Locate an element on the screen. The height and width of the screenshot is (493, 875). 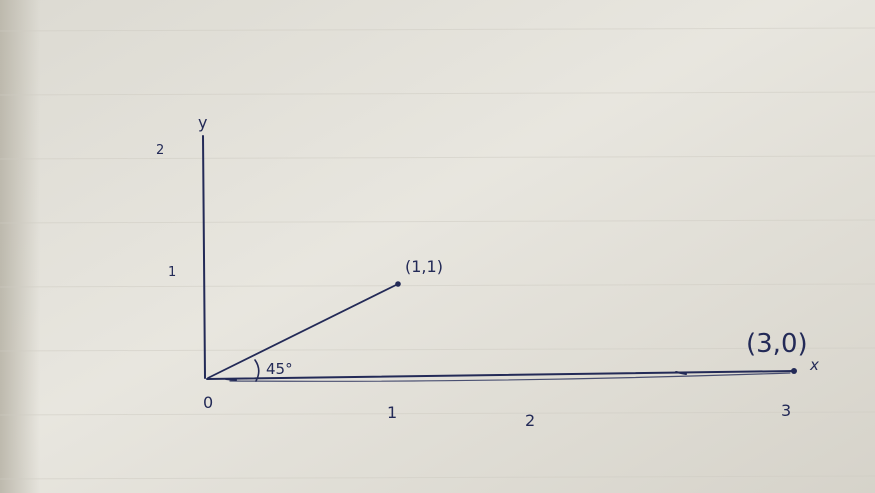
x-tick-2: 2 is located at coordinates (530, 420).